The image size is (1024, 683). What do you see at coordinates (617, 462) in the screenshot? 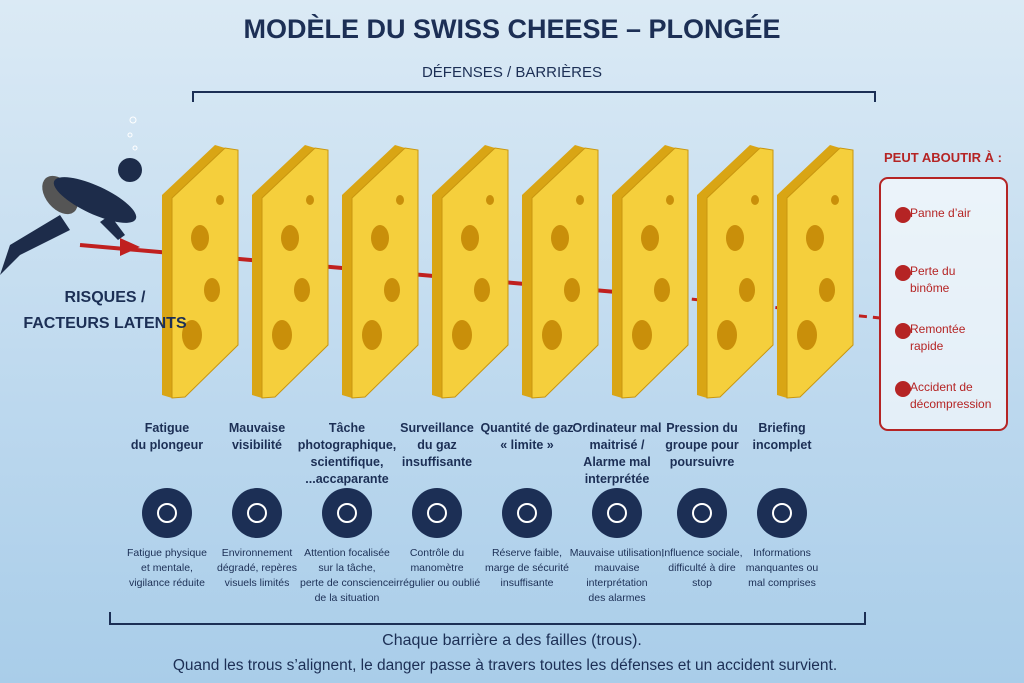
I see `barrier-label: Alarme mal` at bounding box center [617, 462].